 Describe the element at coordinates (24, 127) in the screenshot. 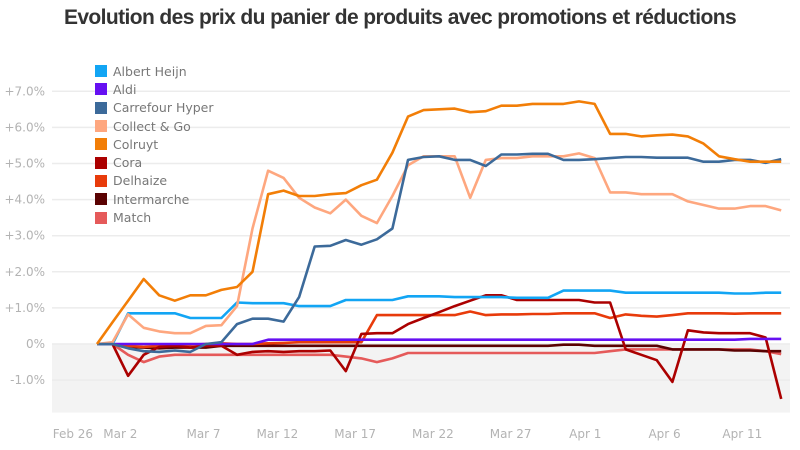

I see `y-tick-label: +6.0%` at that location.